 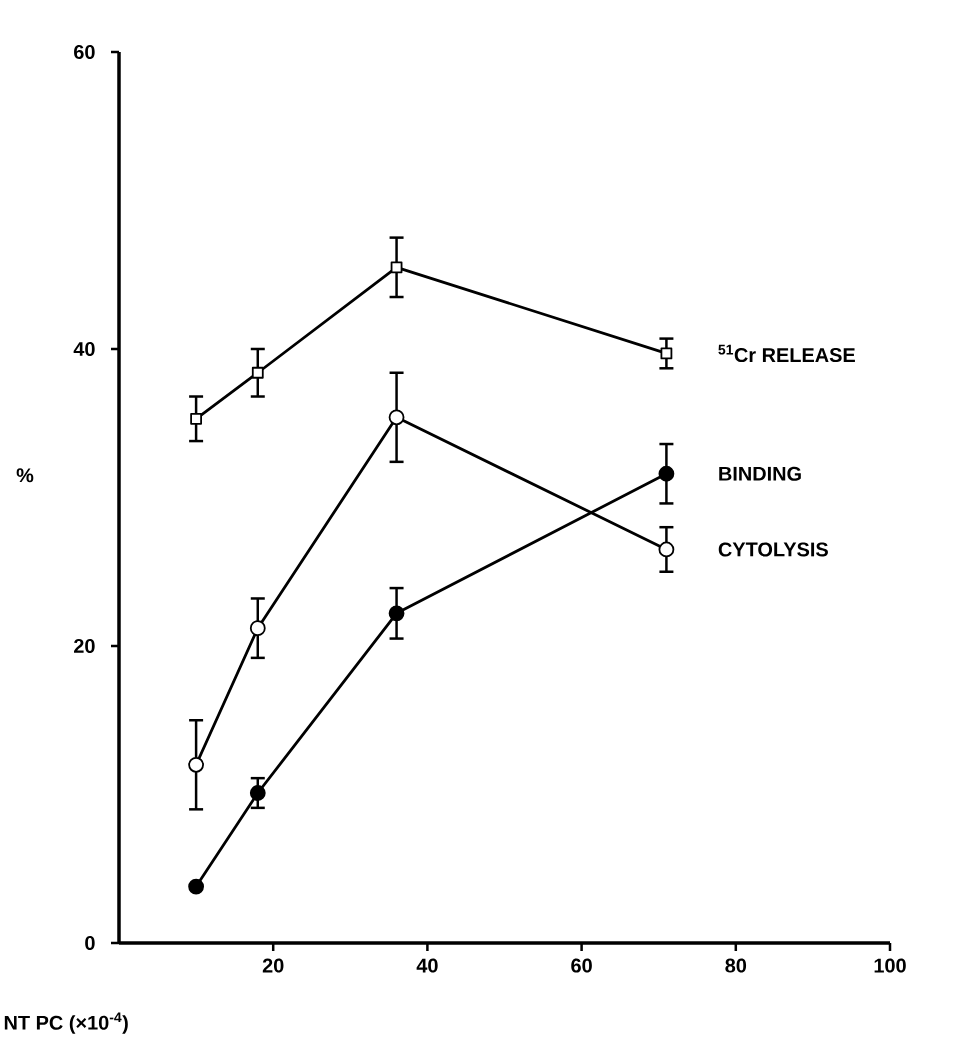 I want to click on x-tick-label: 60, so click(x=581, y=965).